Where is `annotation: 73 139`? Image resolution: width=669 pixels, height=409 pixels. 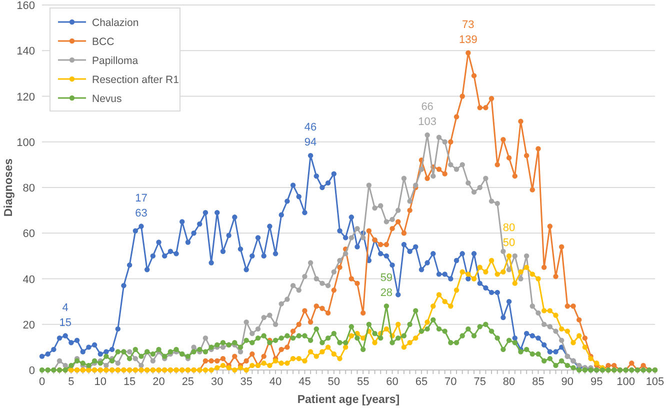 annotation: 73 139 is located at coordinates (468, 32).